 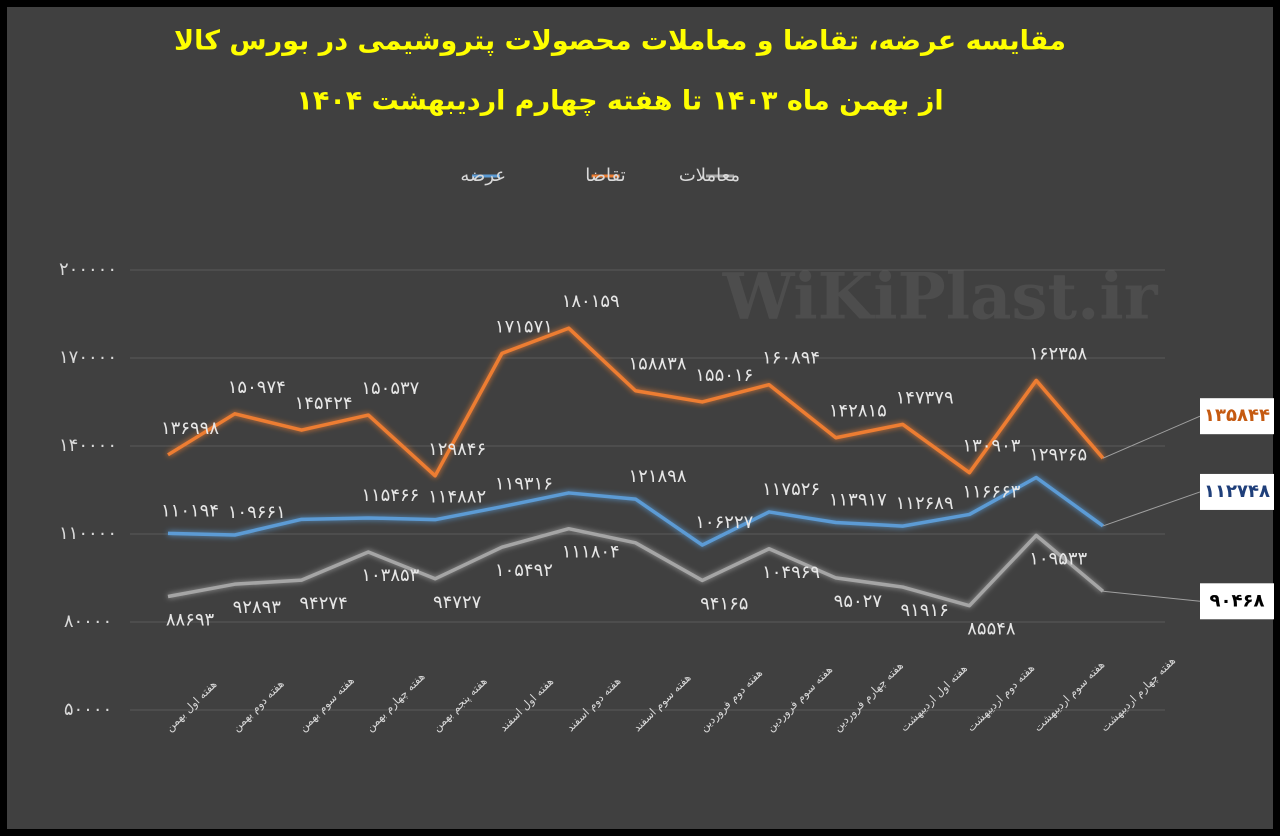 What do you see at coordinates (483, 175) in the screenshot?
I see `legend-label: عرضه` at bounding box center [483, 175].